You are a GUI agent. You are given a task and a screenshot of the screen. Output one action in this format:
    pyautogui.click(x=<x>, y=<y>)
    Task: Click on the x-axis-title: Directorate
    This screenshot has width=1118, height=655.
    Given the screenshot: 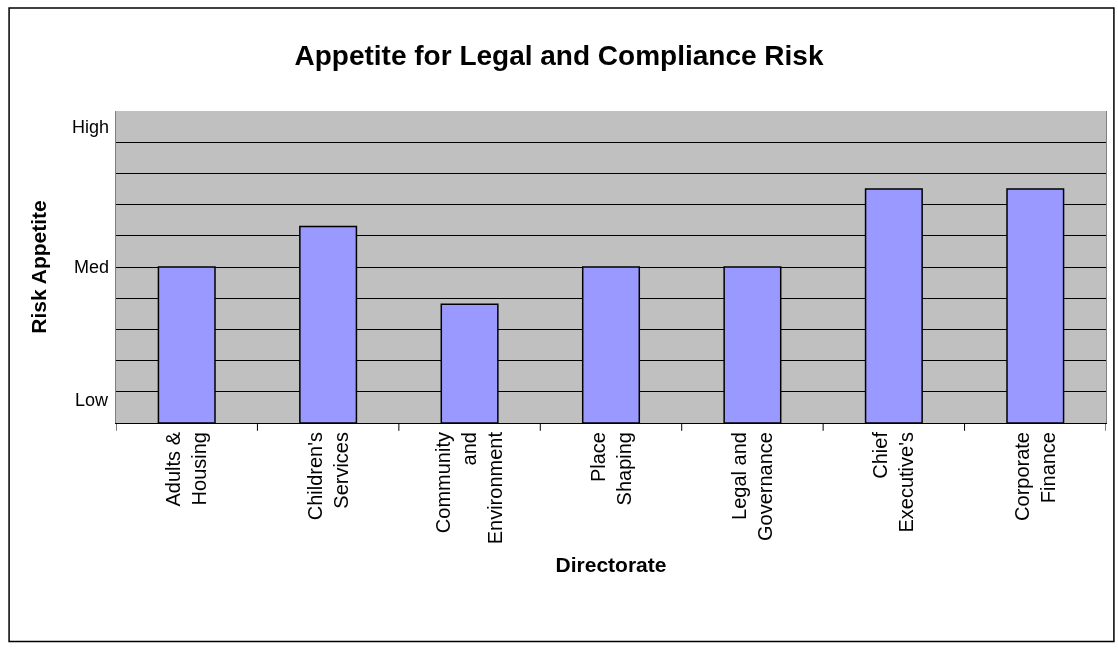 What is the action you would take?
    pyautogui.click(x=611, y=565)
    